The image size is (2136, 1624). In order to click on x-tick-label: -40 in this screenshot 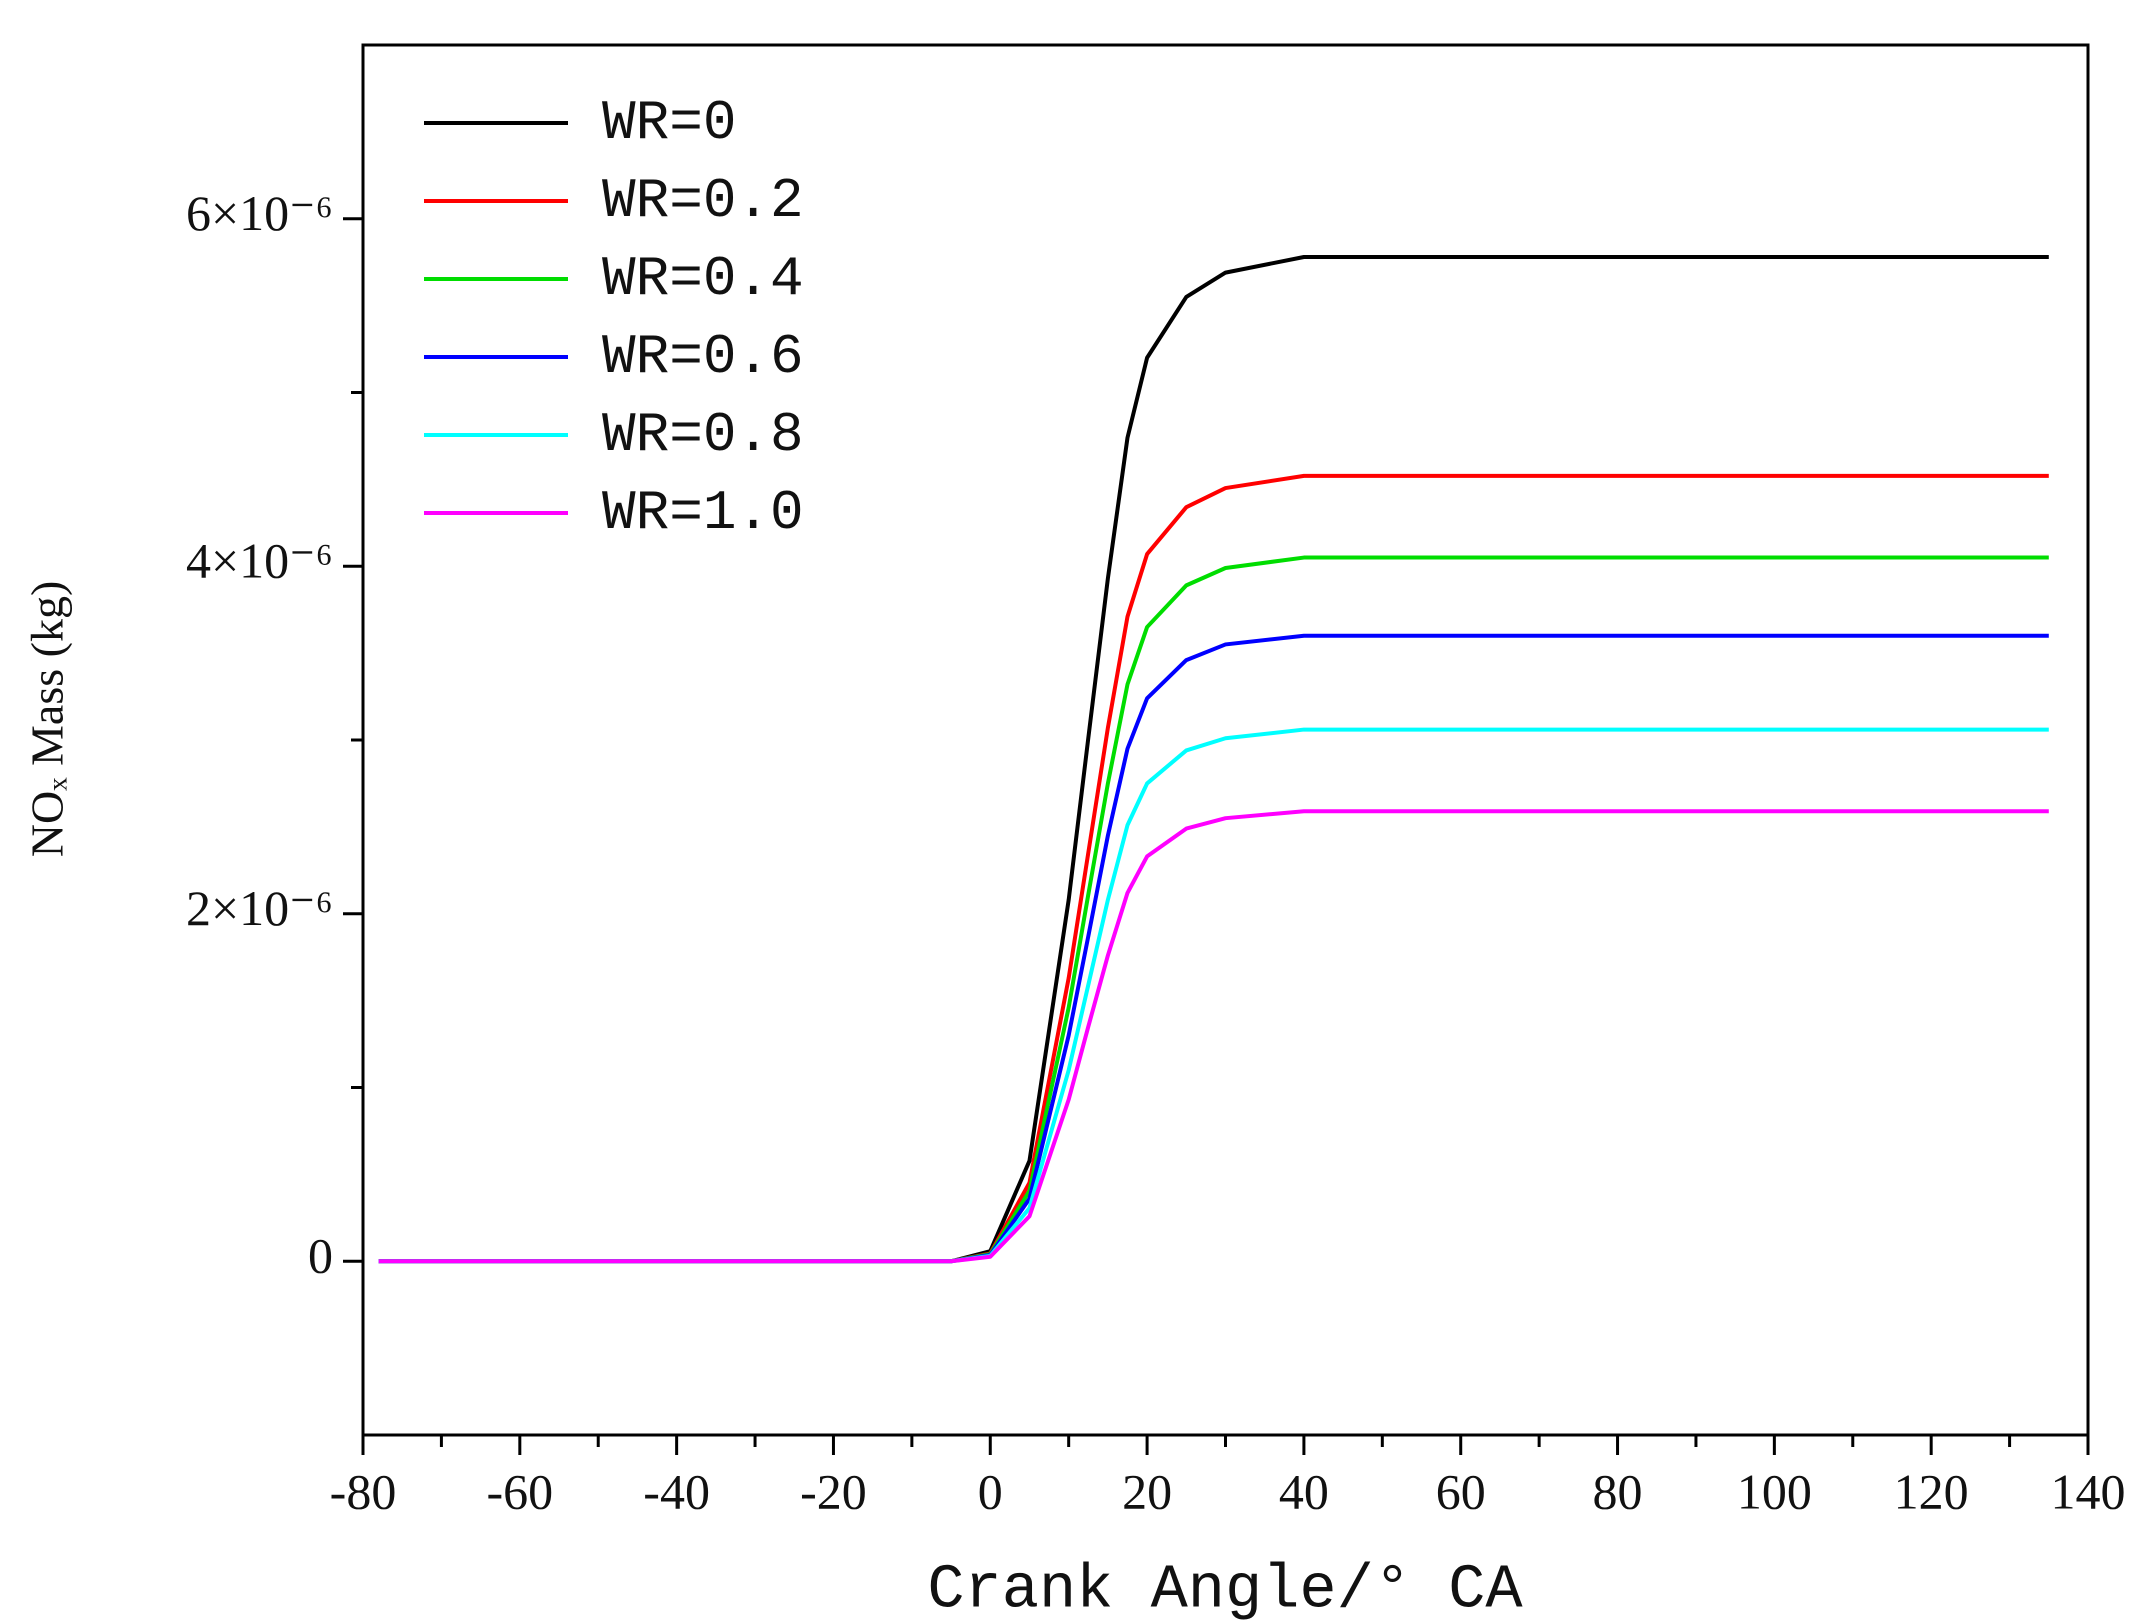, I will do `click(676, 1491)`.